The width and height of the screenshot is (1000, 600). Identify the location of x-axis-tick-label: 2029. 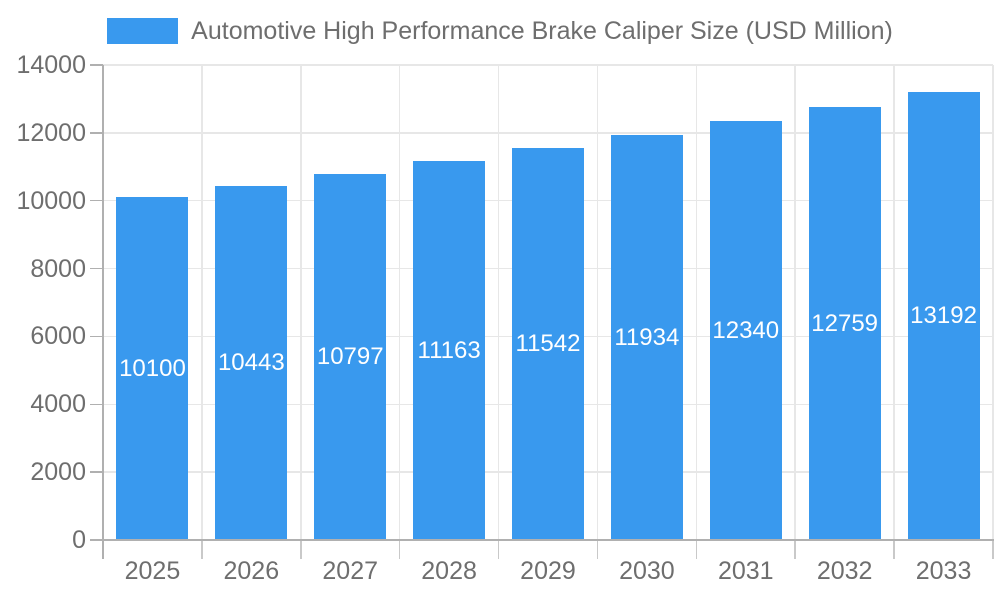
(548, 571).